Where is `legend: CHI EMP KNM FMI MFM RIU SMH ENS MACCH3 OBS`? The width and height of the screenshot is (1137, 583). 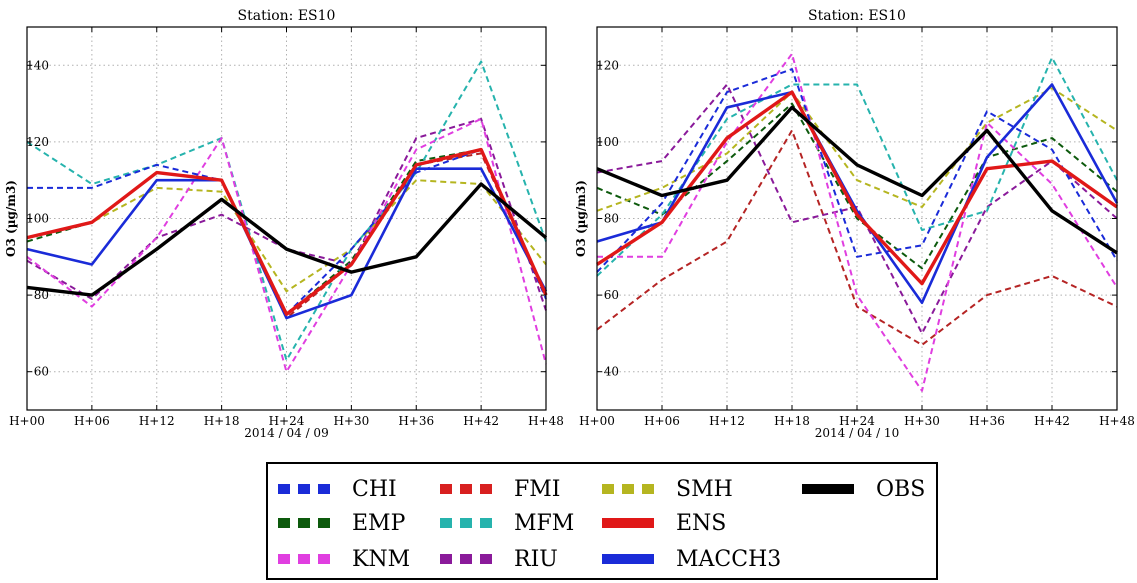 legend: CHI EMP KNM FMI MFM RIU SMH ENS MACCH3 OBS is located at coordinates (602, 521).